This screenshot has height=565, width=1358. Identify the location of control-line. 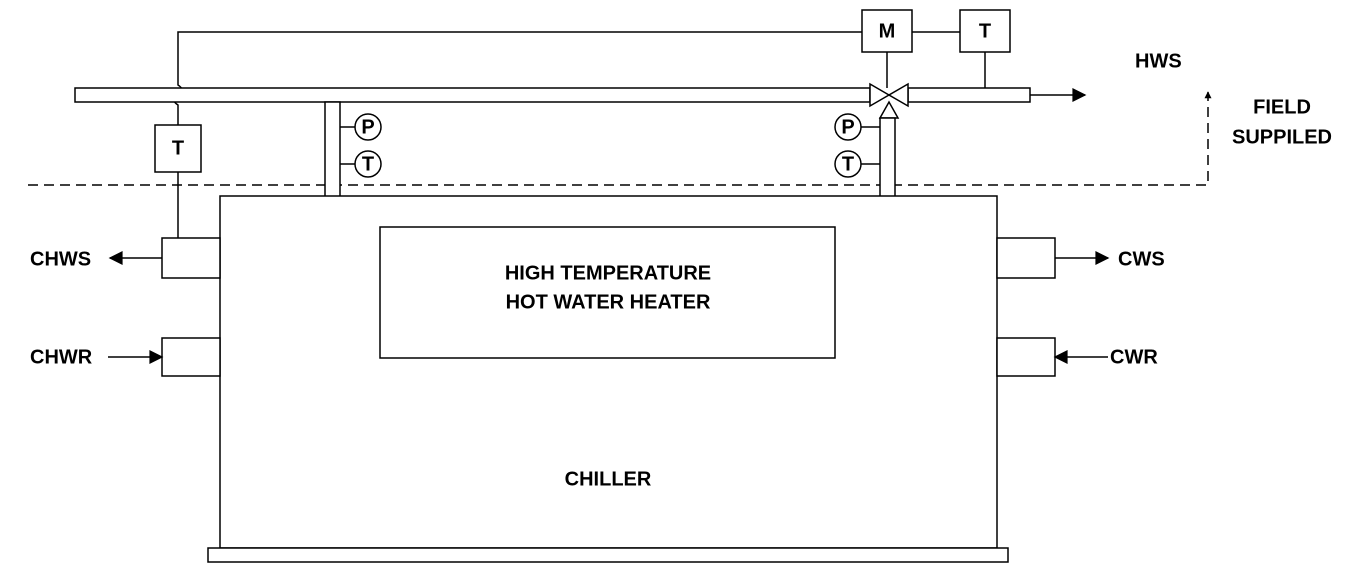
(517, 78).